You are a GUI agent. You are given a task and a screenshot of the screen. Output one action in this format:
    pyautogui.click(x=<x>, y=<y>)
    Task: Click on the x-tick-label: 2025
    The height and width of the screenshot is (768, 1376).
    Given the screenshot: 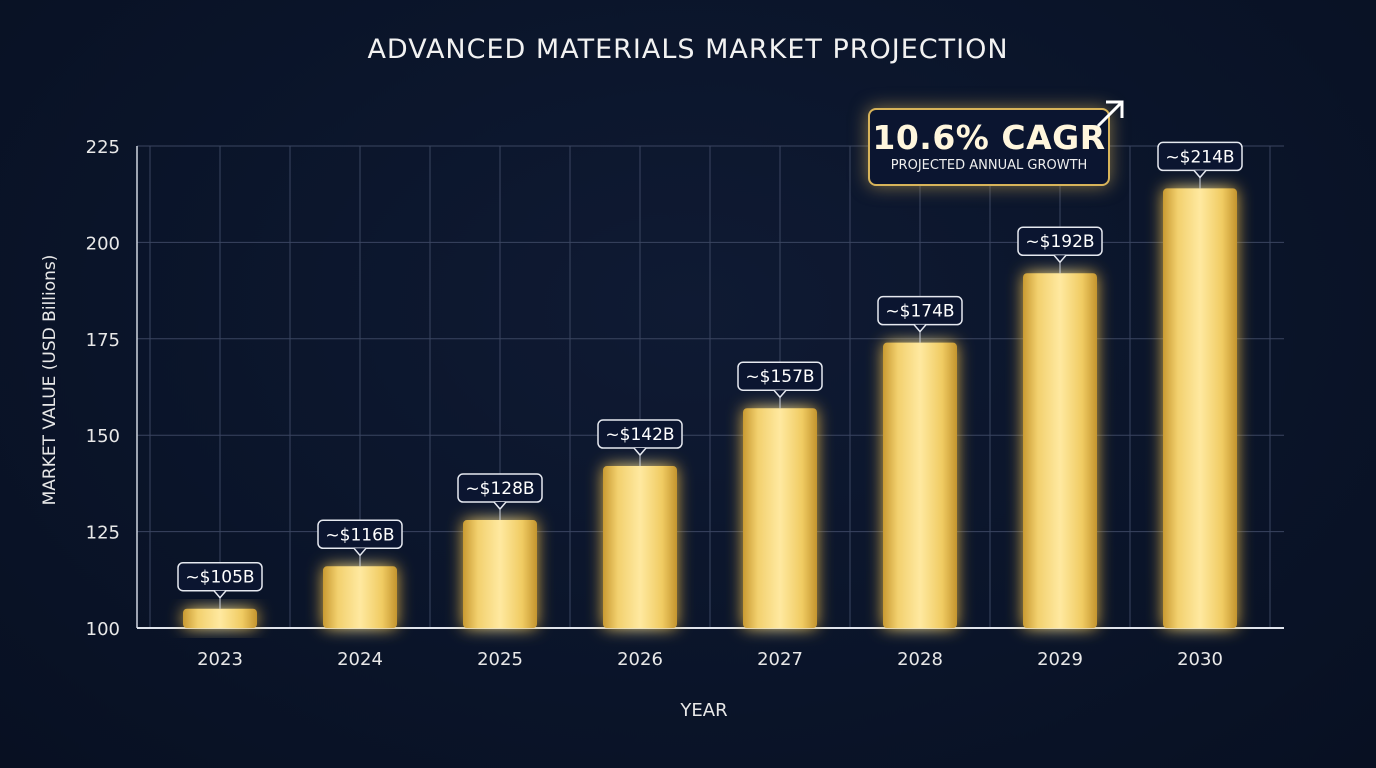 What is the action you would take?
    pyautogui.click(x=500, y=659)
    